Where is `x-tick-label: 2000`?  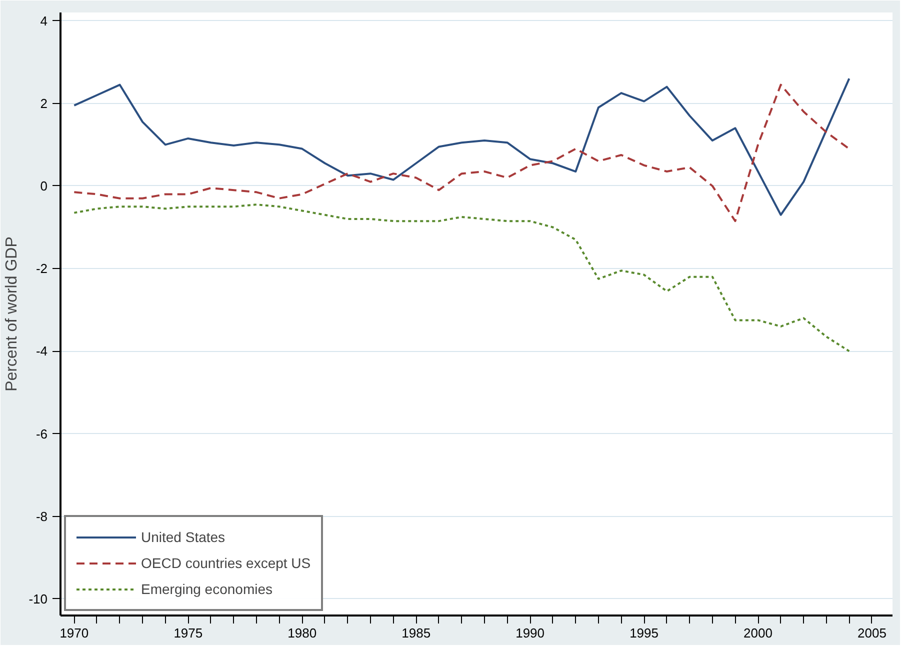
x-tick-label: 2000 is located at coordinates (758, 633).